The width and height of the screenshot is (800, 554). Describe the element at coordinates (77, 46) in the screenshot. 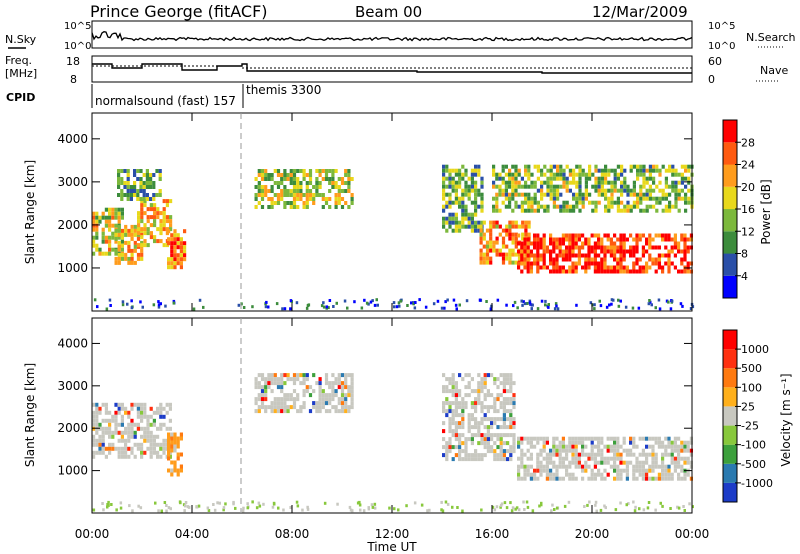

I see `noise-left-bottom-tick: 10^0` at that location.